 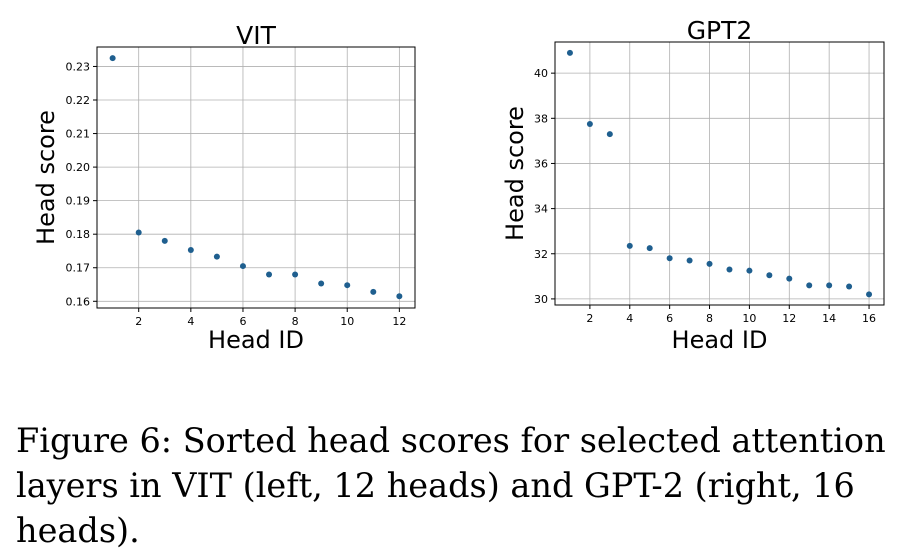 What do you see at coordinates (541, 73) in the screenshot?
I see `y-tick-label: 40` at bounding box center [541, 73].